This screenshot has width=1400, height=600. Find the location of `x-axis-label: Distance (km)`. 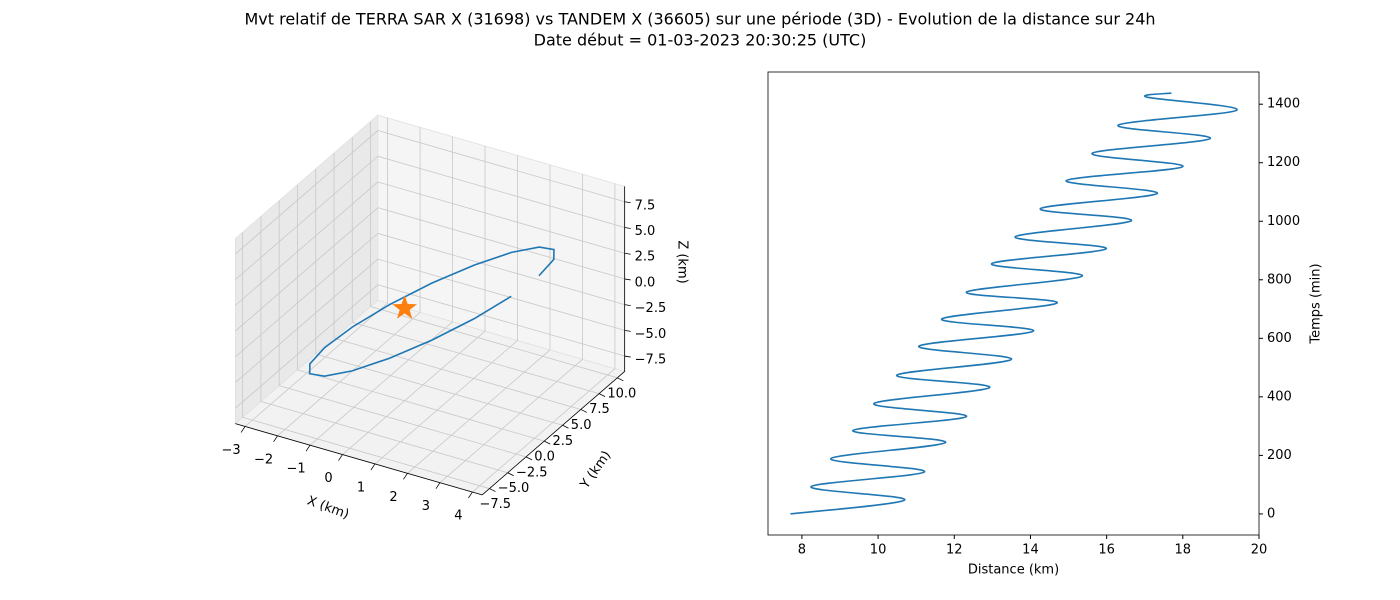

x-axis-label: Distance (km) is located at coordinates (1013, 570).